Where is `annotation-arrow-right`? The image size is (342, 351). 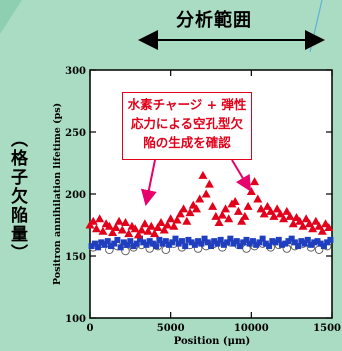
annotation-arrow-right is located at coordinates (241, 175).